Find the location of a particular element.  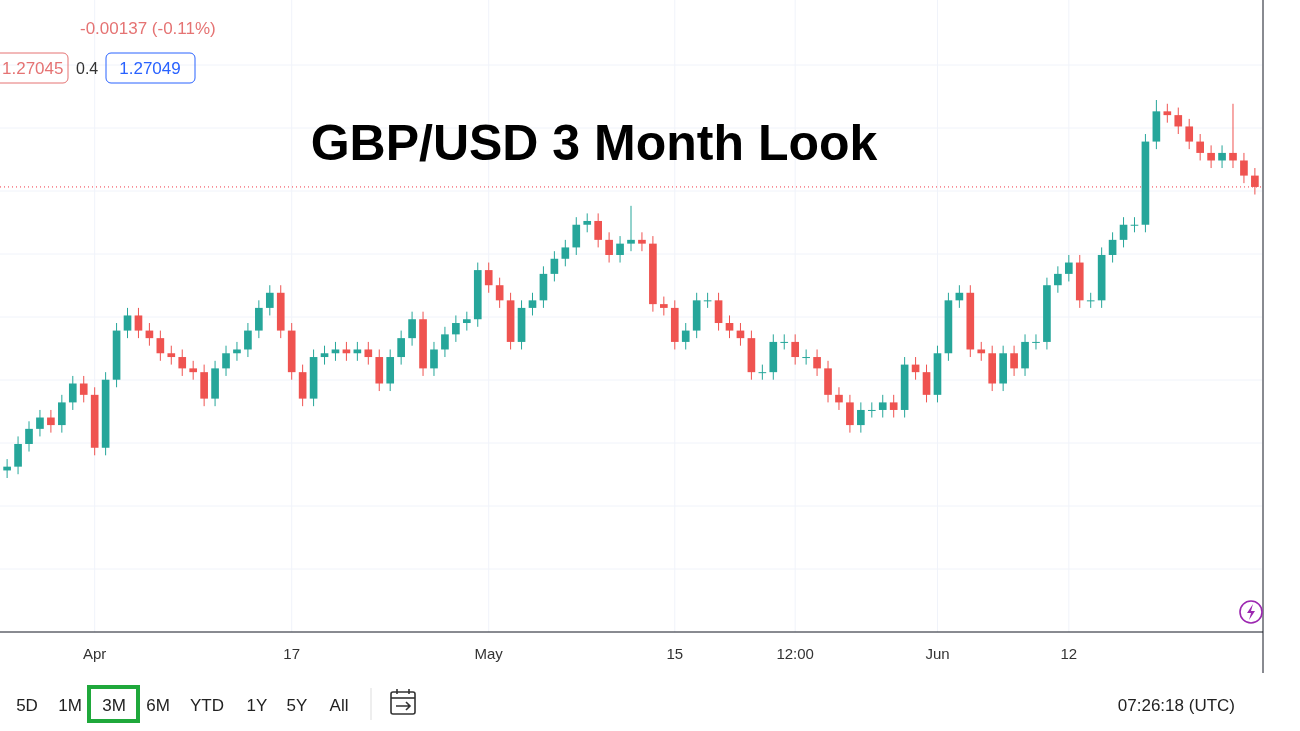

x-tick-label: 15 is located at coordinates (675, 653).